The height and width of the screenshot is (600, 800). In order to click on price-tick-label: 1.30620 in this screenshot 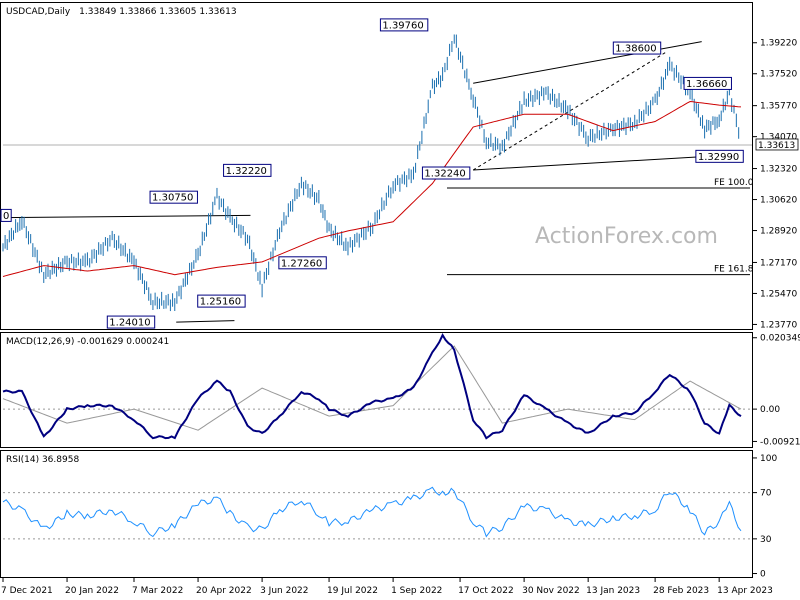, I will do `click(778, 201)`.